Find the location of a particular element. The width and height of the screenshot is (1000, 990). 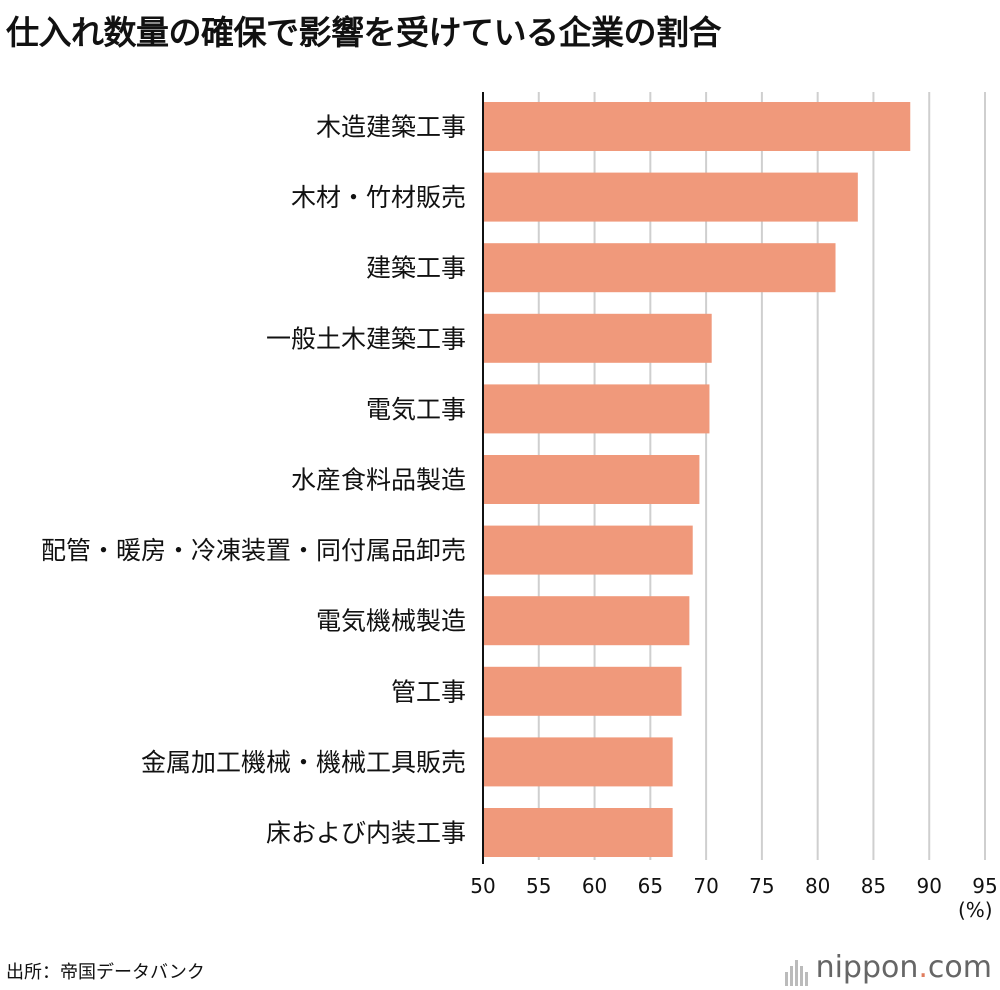

category-label: 水産食料品製造 is located at coordinates (378, 480).